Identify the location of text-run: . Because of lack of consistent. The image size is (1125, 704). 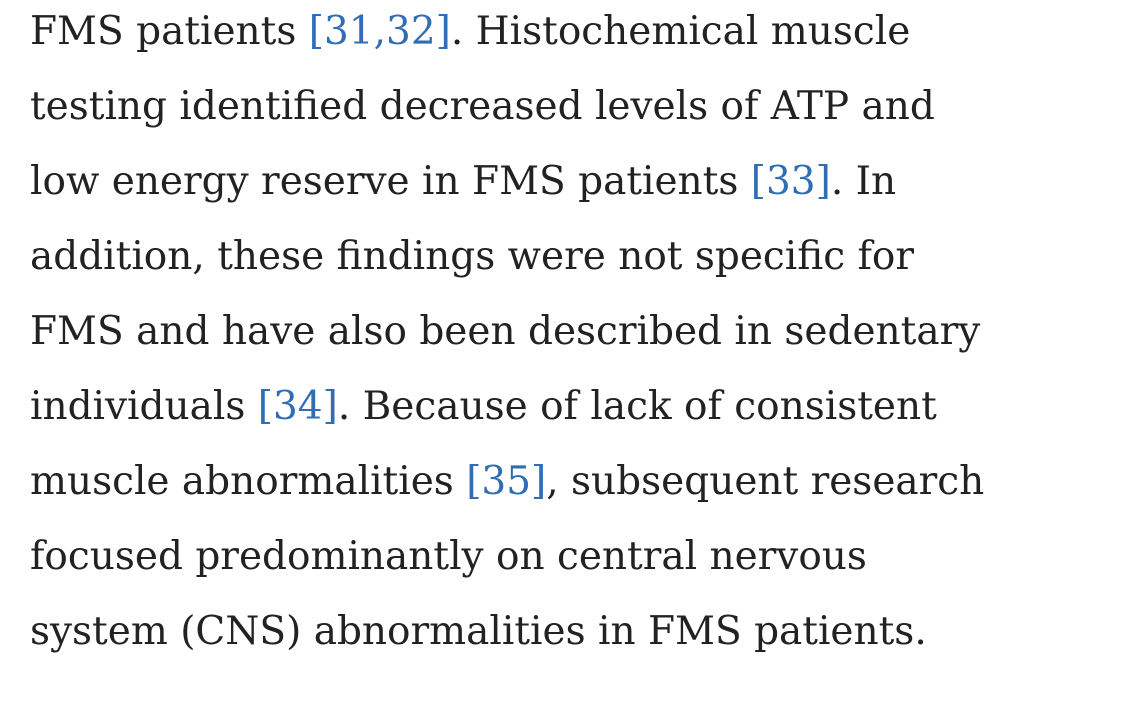
(637, 406).